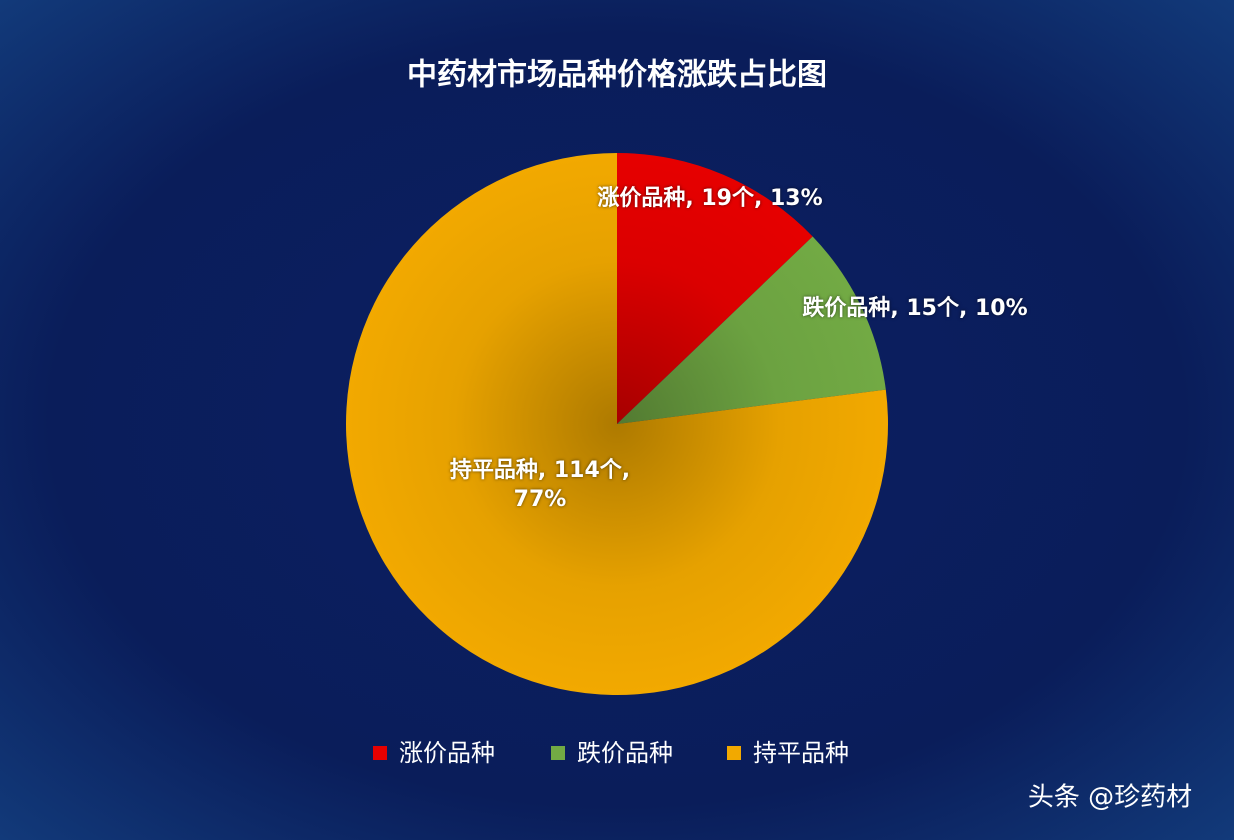  What do you see at coordinates (625, 753) in the screenshot?
I see `legend-label: 跌价品种` at bounding box center [625, 753].